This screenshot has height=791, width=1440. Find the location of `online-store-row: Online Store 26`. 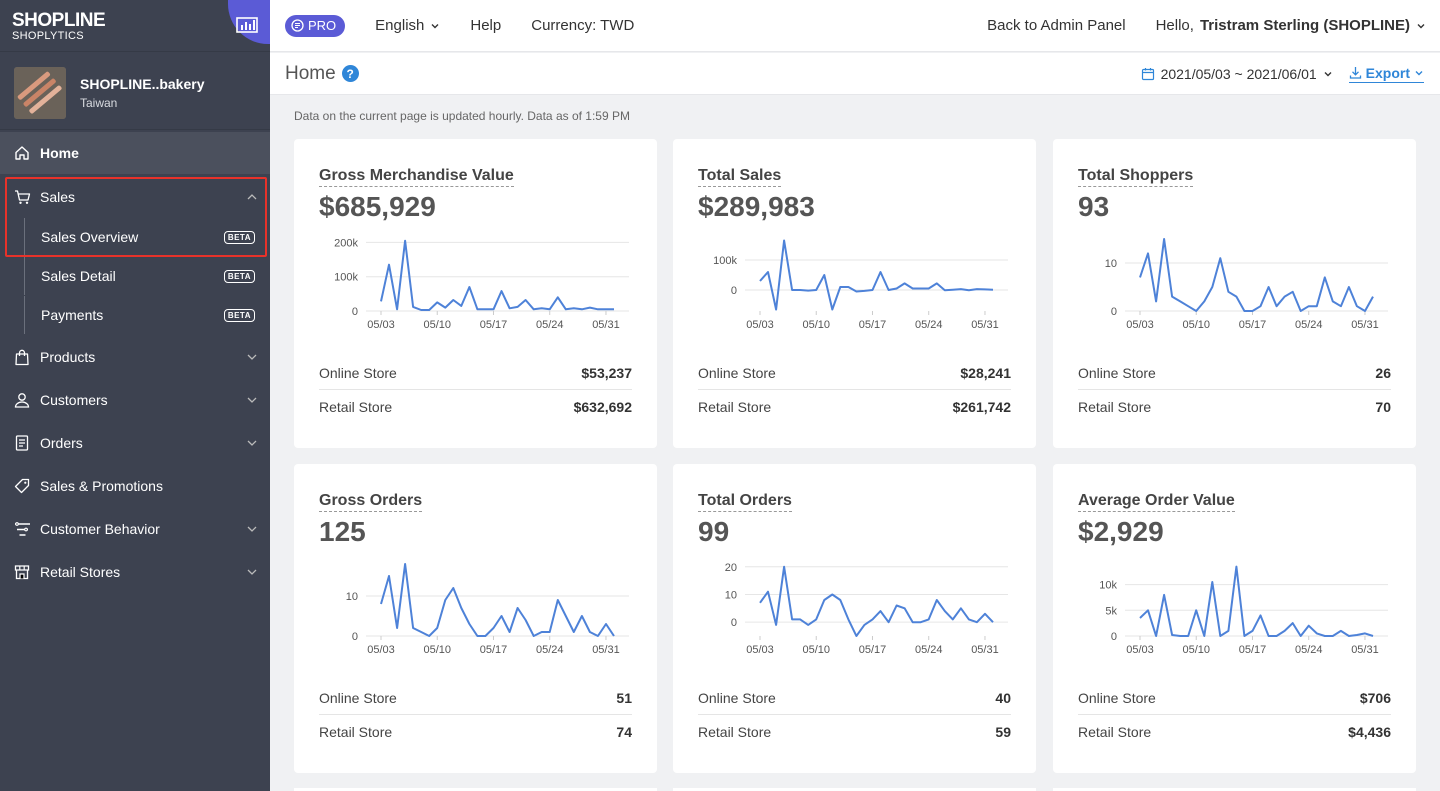

online-store-row: Online Store 26 is located at coordinates (1234, 373).